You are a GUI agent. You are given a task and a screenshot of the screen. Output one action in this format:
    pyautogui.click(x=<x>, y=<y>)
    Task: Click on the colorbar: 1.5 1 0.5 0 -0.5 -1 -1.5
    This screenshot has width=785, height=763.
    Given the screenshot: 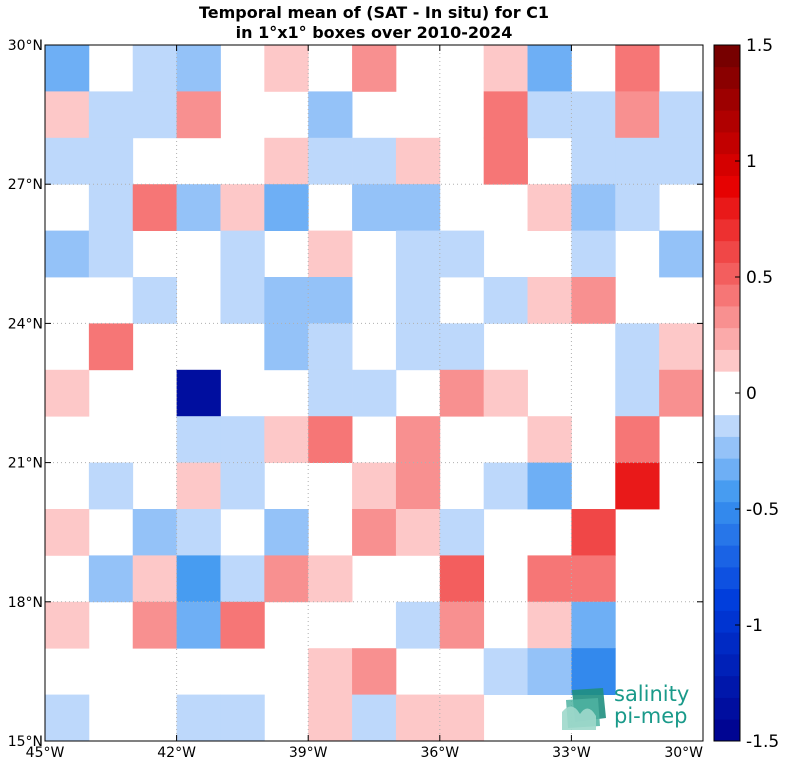 What is the action you would take?
    pyautogui.click(x=746, y=394)
    